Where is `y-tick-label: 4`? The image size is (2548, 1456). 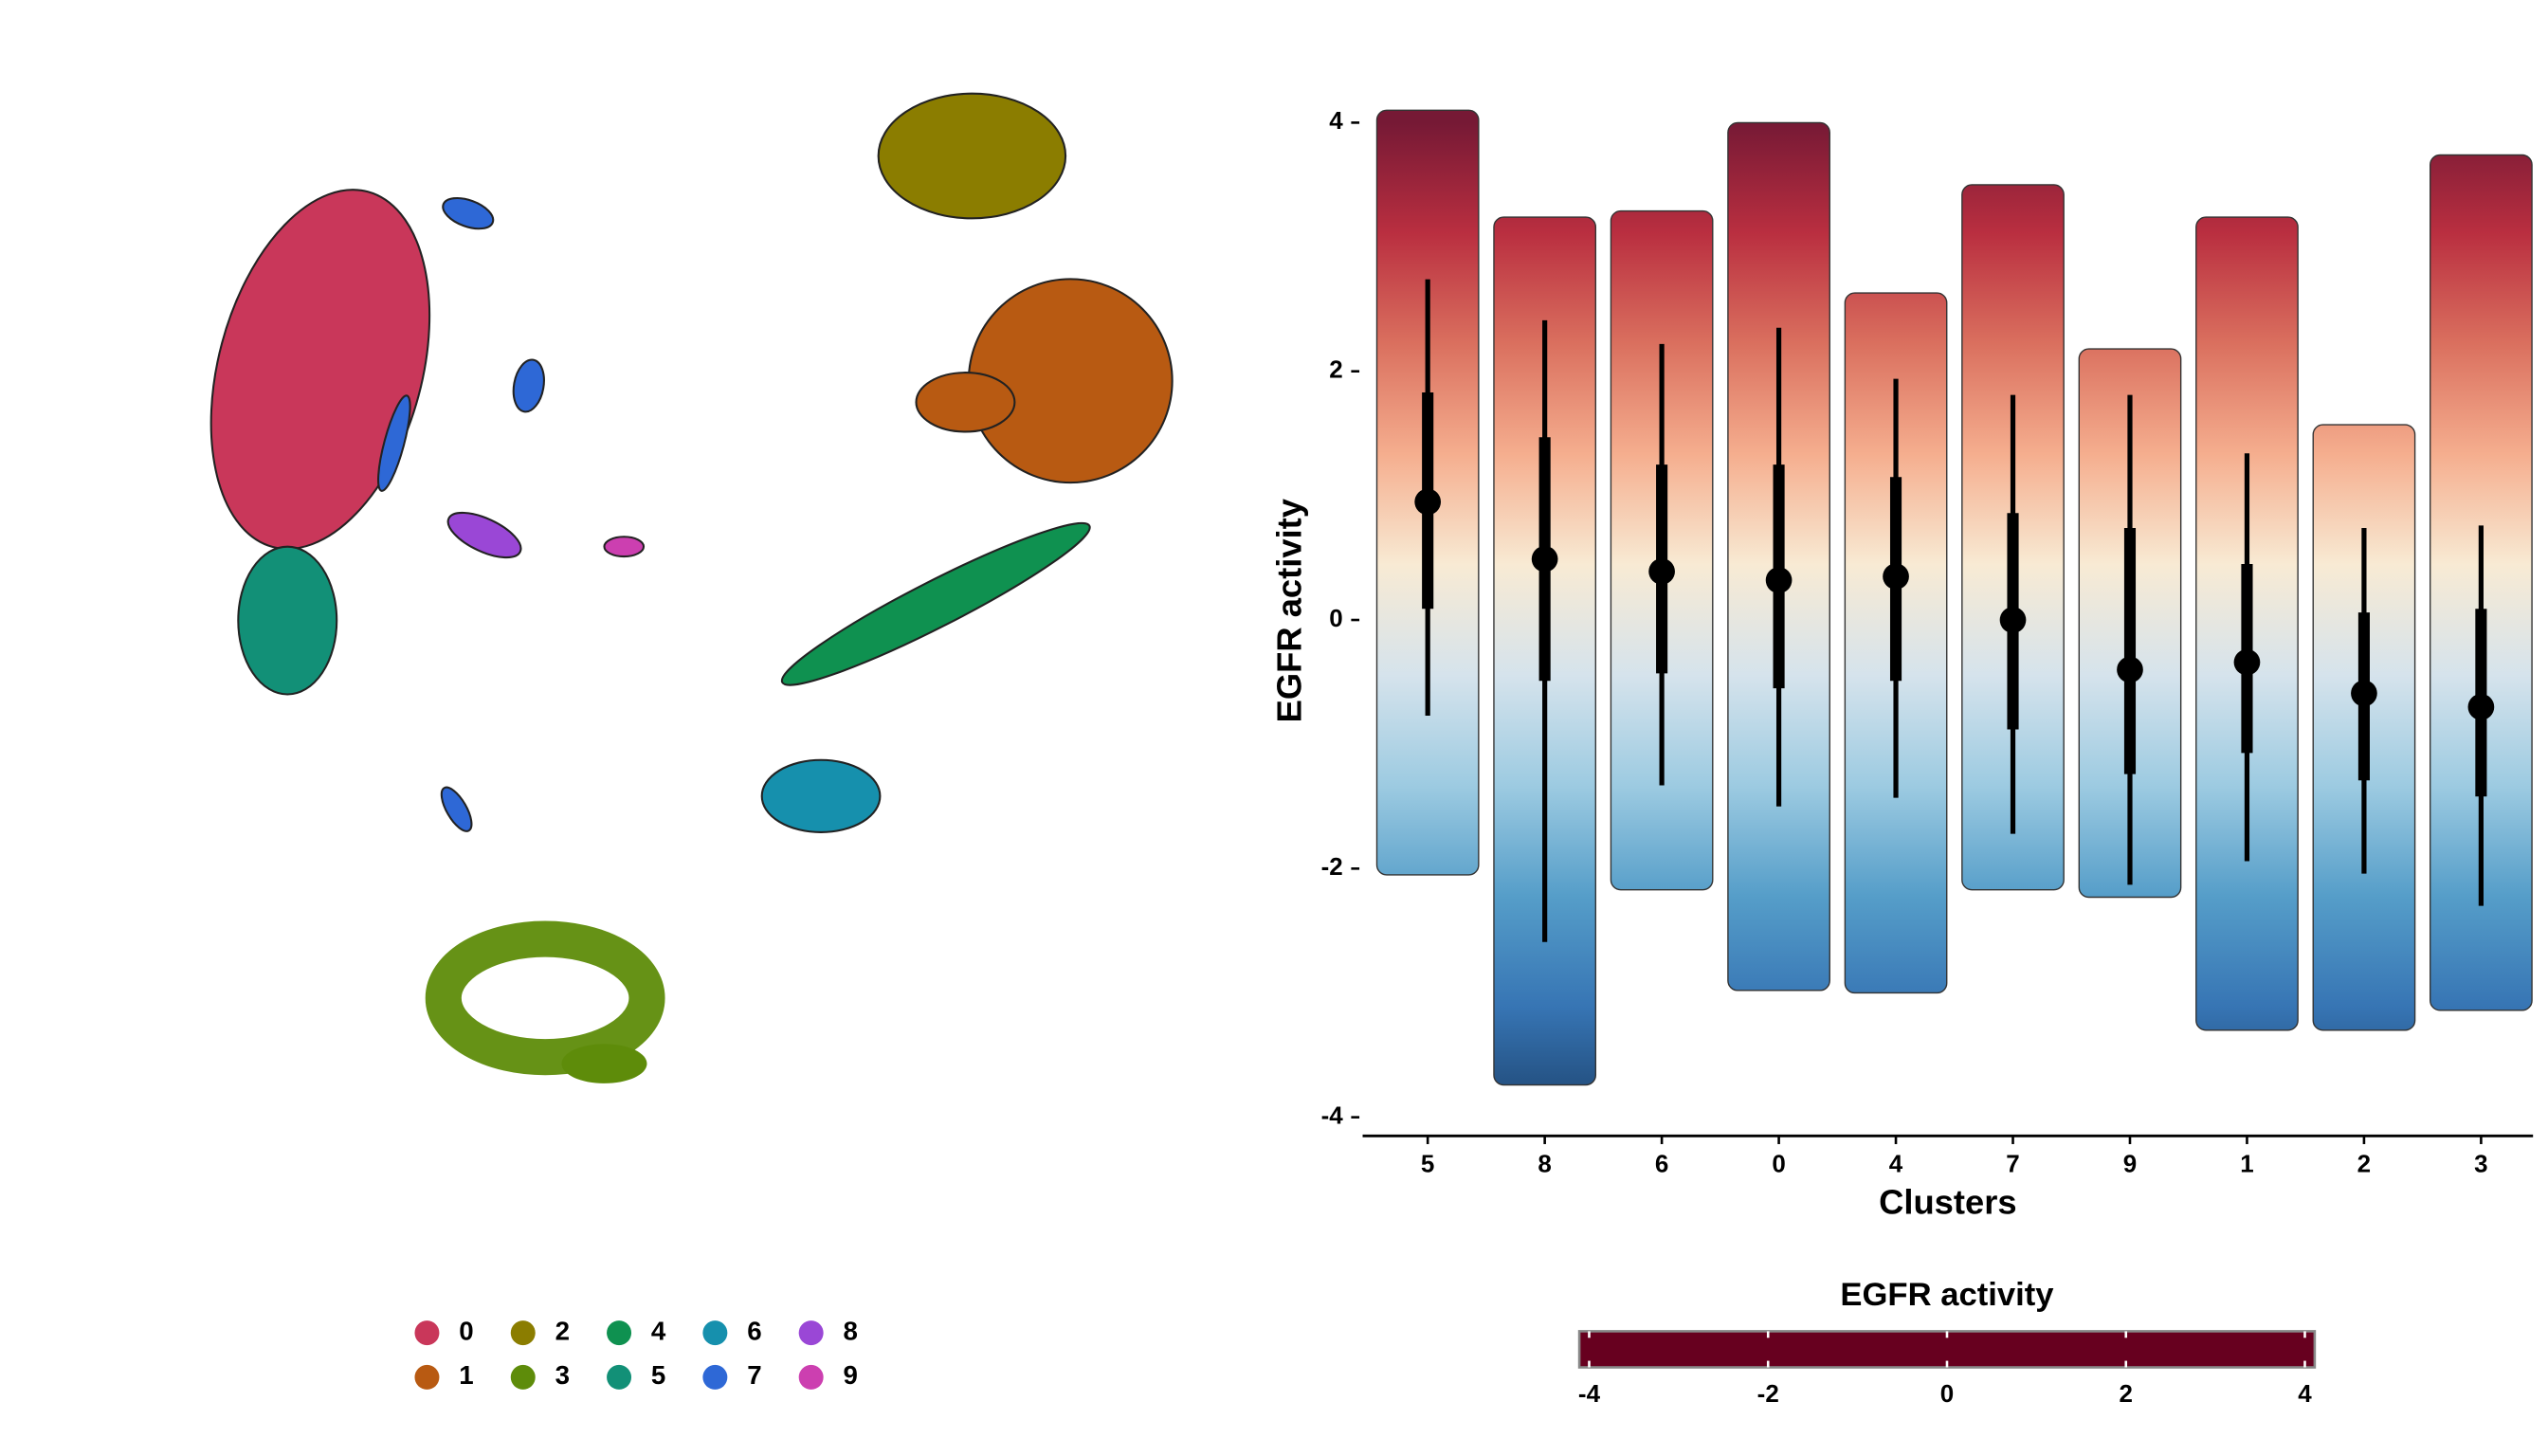
y-tick-label: 4 is located at coordinates (1336, 120).